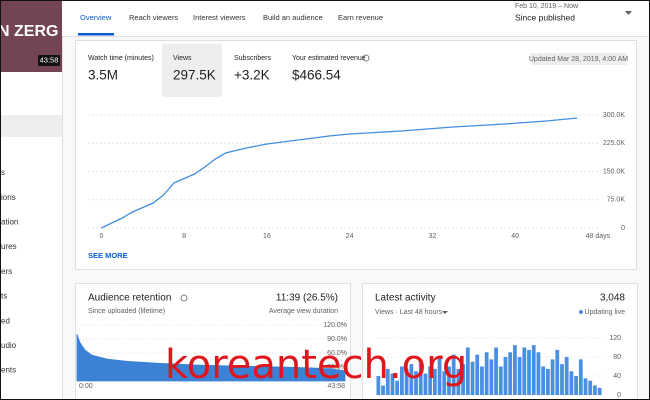 This screenshot has width=650, height=400. I want to click on metric-value: 3.5M, so click(103, 75).